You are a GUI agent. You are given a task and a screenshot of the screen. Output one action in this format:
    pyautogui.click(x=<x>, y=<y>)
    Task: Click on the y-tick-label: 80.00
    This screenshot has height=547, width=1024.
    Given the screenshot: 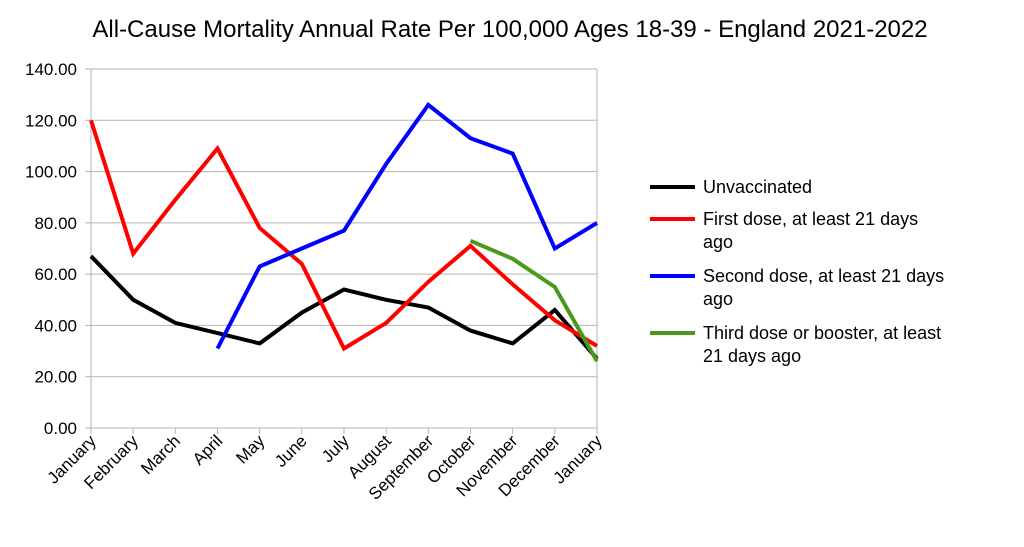 What is the action you would take?
    pyautogui.click(x=55, y=223)
    